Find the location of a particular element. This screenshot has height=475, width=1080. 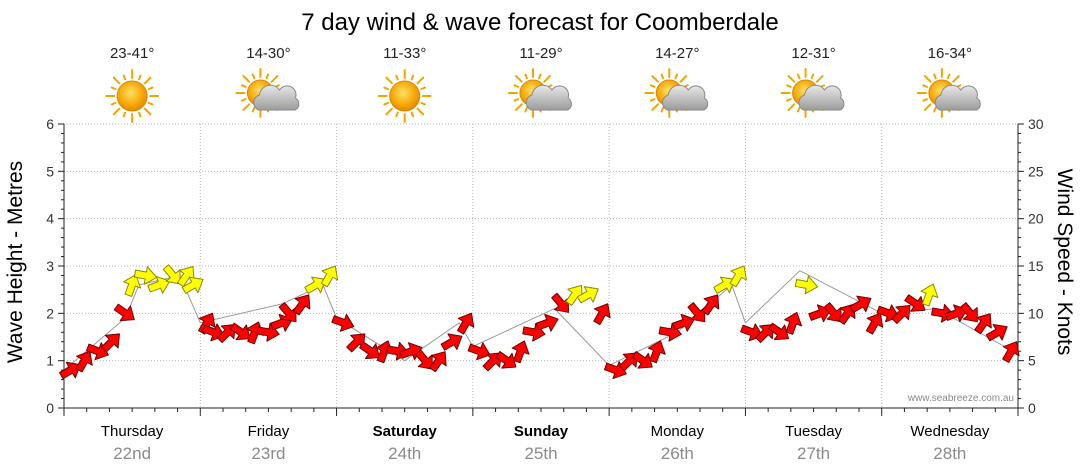

day-date: 23rd is located at coordinates (268, 453).